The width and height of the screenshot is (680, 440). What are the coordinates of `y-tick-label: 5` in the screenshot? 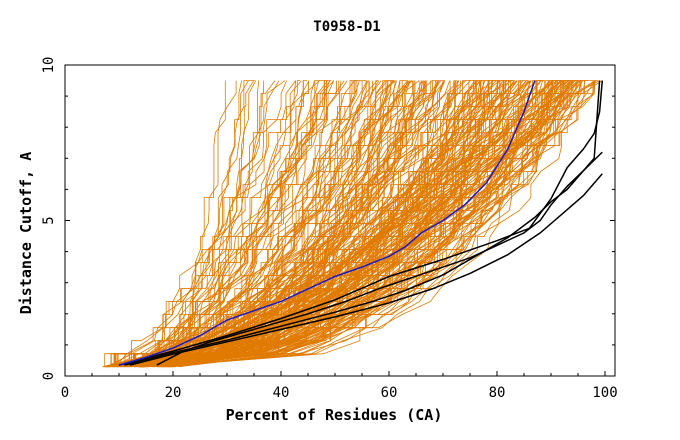 It's located at (49, 220).